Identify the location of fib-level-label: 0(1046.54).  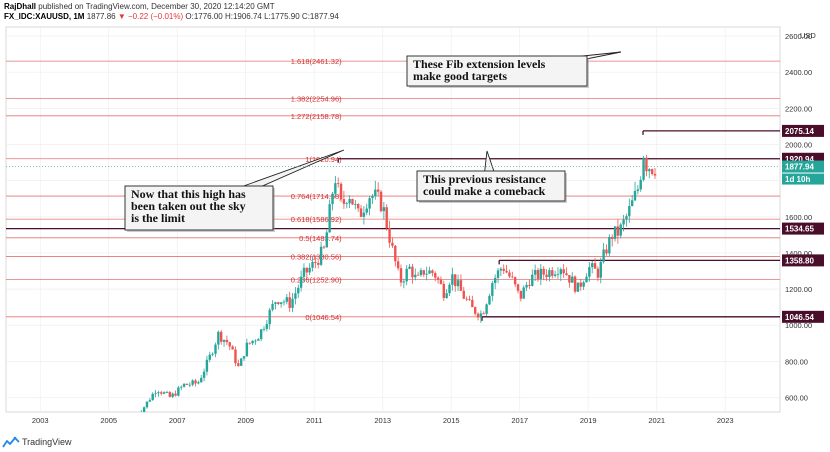
(323, 317).